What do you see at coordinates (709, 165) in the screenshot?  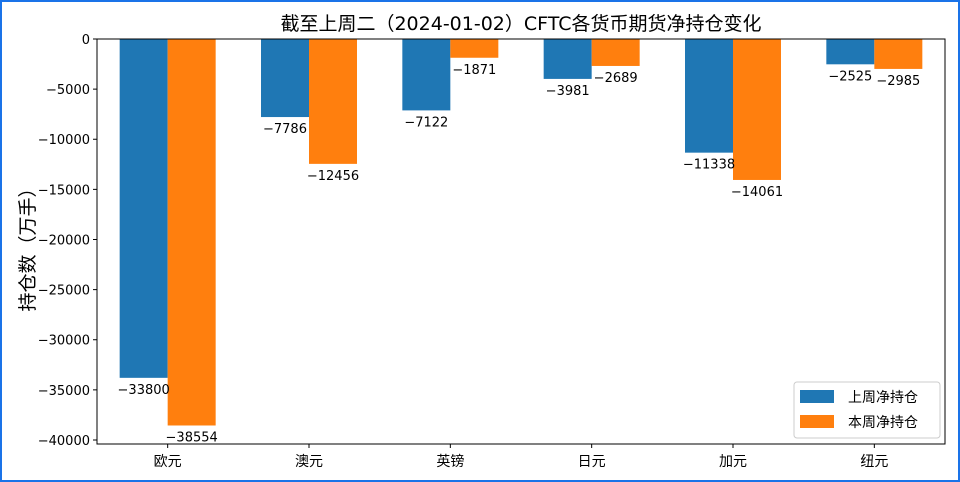 I see `data-label: −11338` at bounding box center [709, 165].